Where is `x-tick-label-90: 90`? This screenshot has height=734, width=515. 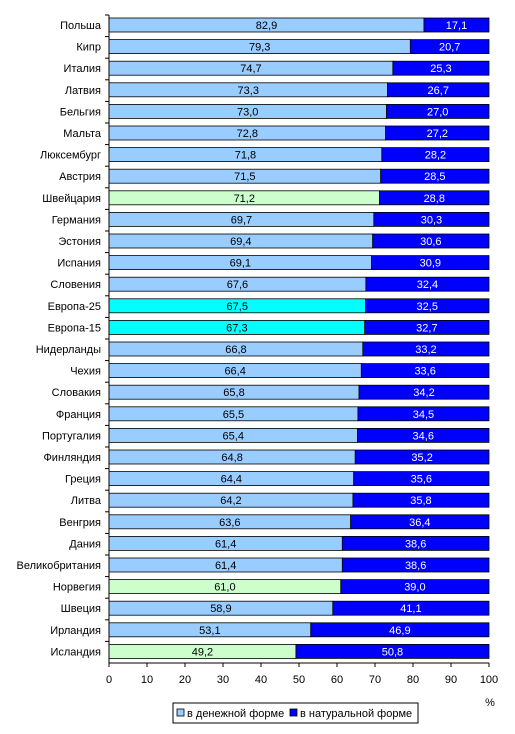
x-tick-label-90: 90 is located at coordinates (451, 680).